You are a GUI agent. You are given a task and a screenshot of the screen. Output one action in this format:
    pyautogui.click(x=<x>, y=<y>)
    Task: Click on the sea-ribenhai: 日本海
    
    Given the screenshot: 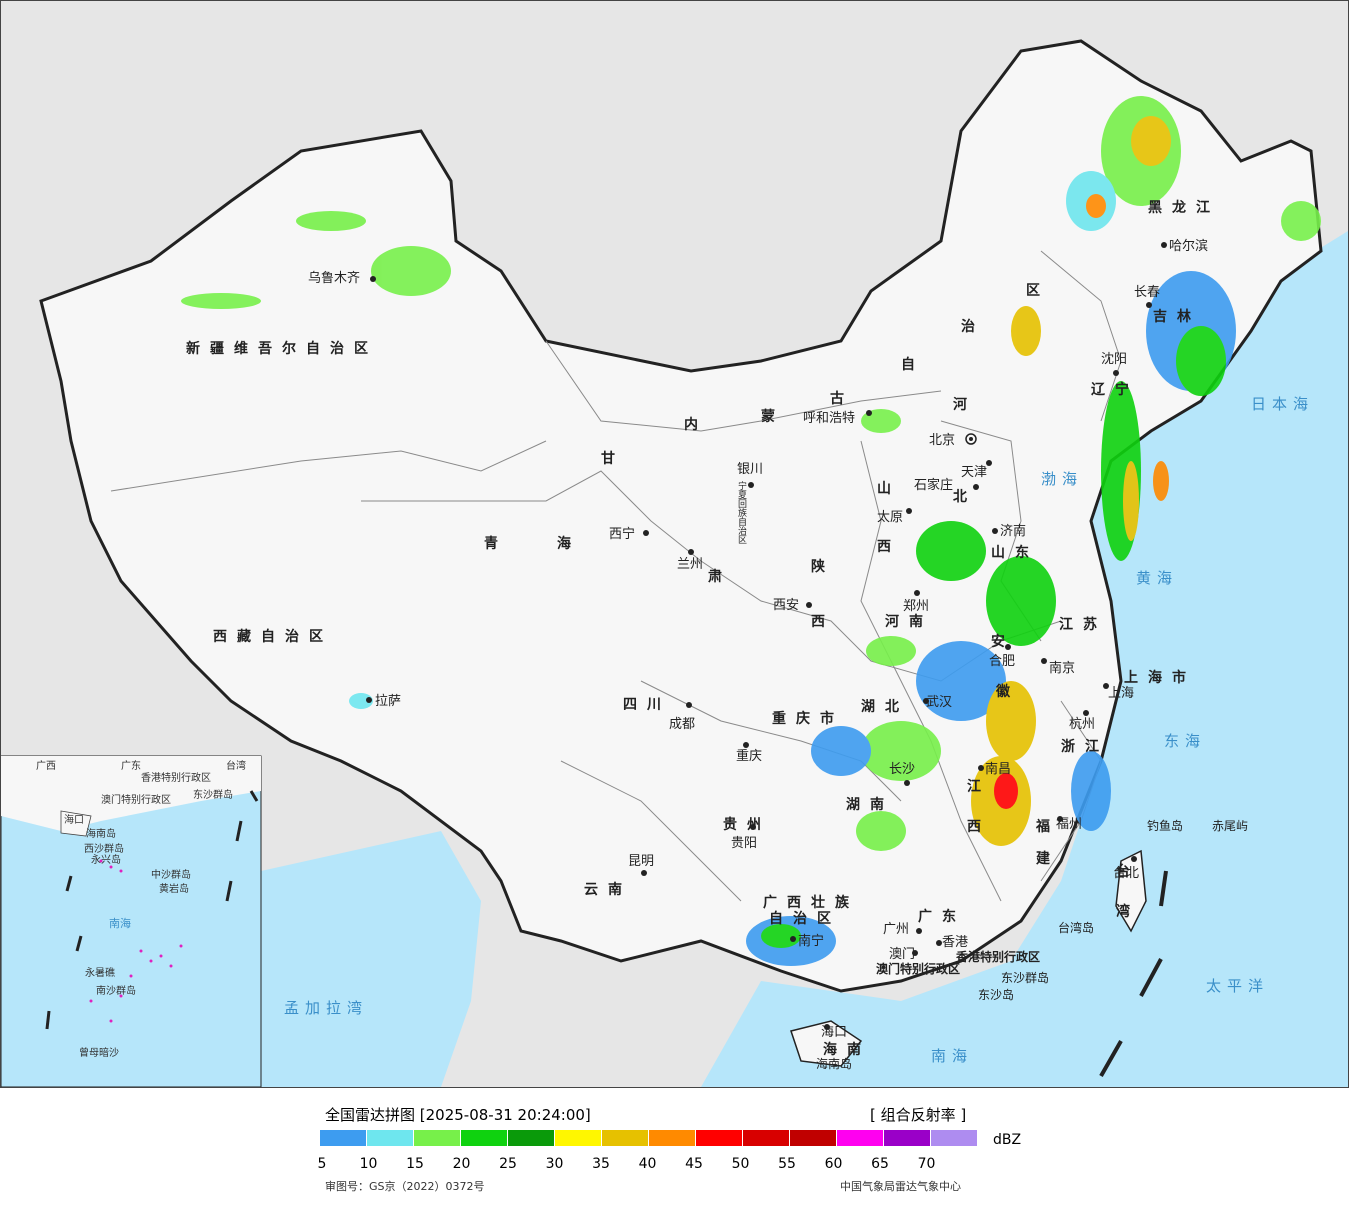 What is the action you would take?
    pyautogui.click(x=1282, y=404)
    